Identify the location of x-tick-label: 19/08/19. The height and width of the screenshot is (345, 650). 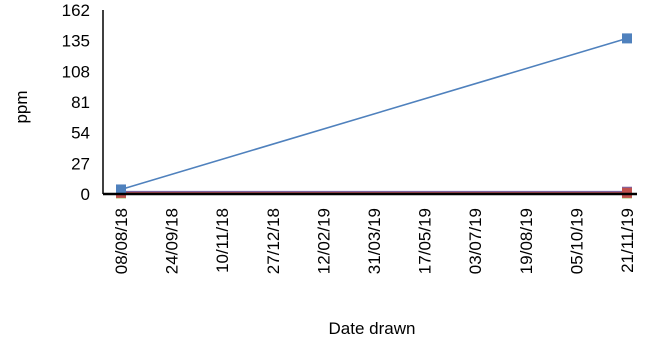
(526, 241).